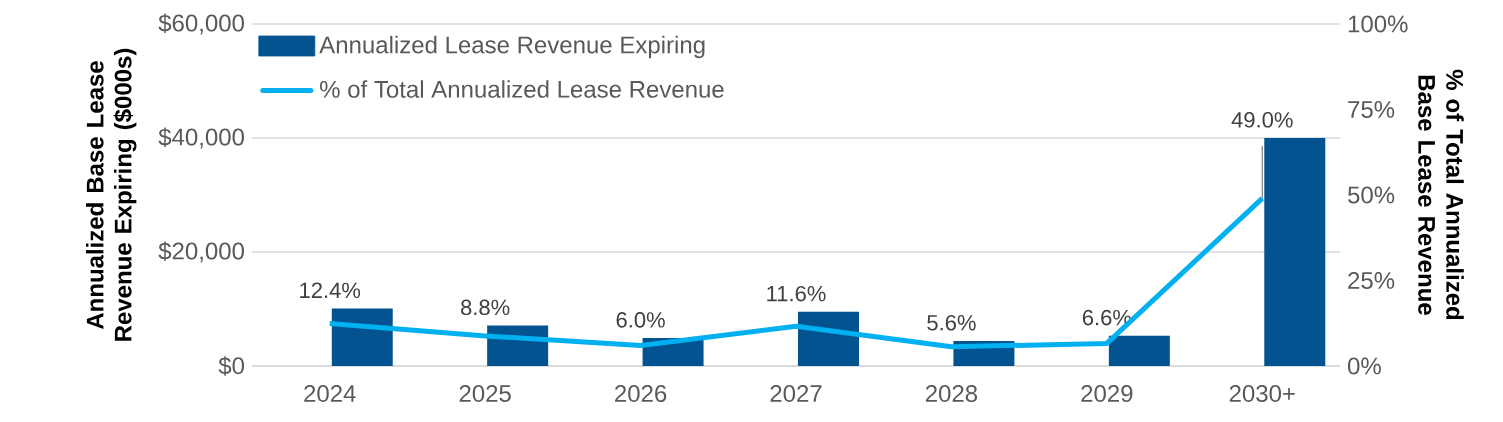  What do you see at coordinates (485, 307) in the screenshot?
I see `data-label: 8.8%` at bounding box center [485, 307].